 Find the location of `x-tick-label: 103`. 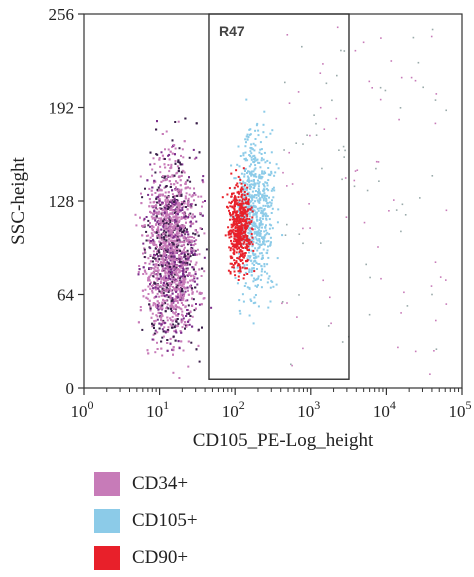

x-tick-label: 103 is located at coordinates (308, 409).